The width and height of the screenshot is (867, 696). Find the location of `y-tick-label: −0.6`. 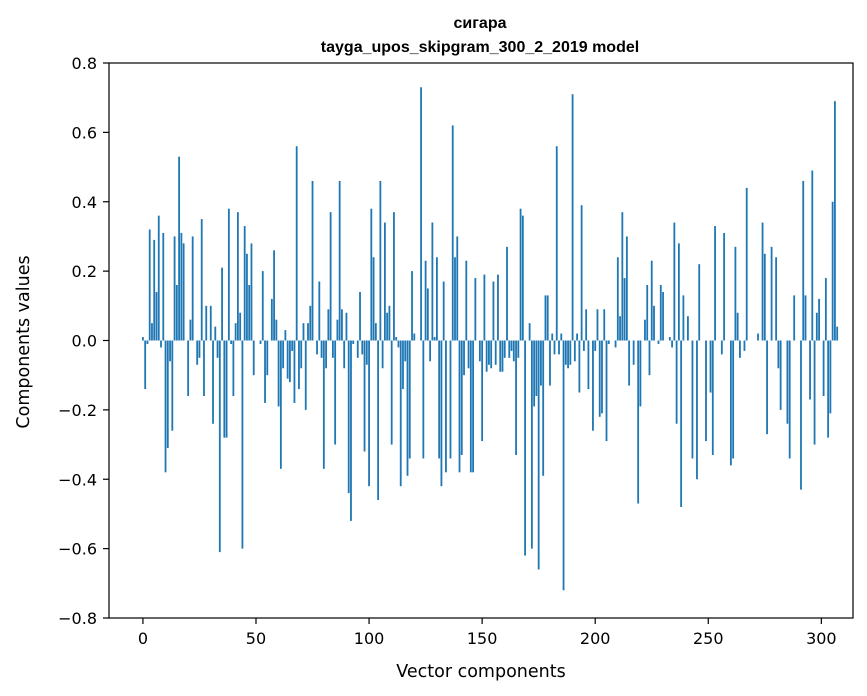

y-tick-label: −0.6 is located at coordinates (77, 549).